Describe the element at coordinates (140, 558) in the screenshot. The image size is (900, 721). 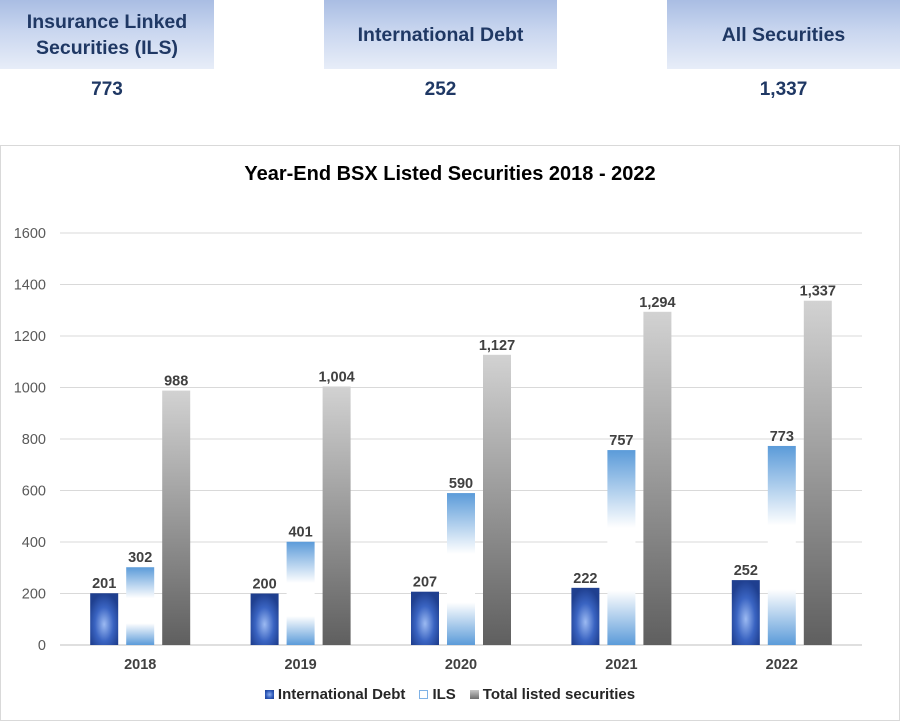
I see `data-label: 302` at that location.